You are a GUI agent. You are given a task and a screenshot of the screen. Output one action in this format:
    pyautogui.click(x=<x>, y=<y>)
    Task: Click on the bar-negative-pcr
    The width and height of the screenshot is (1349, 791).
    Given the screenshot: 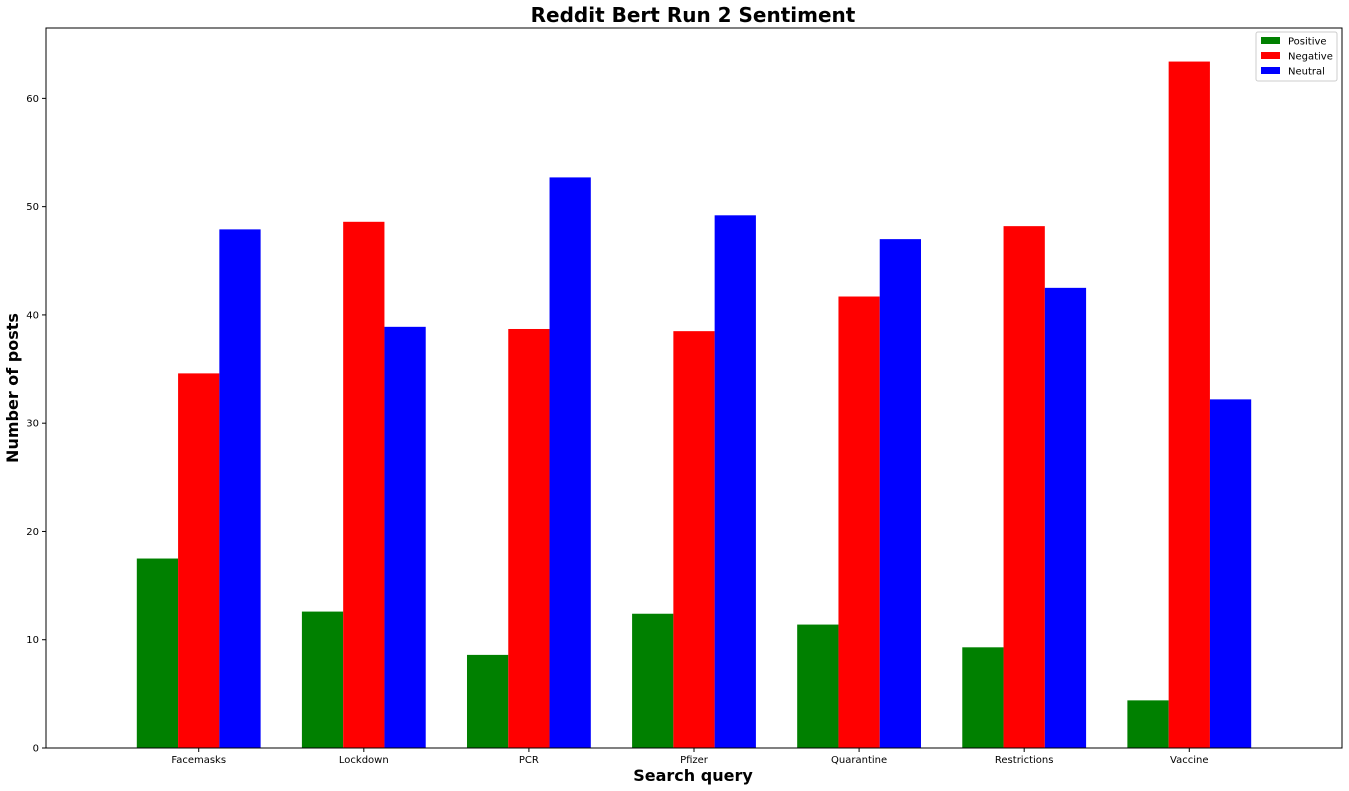 What is the action you would take?
    pyautogui.click(x=529, y=538)
    